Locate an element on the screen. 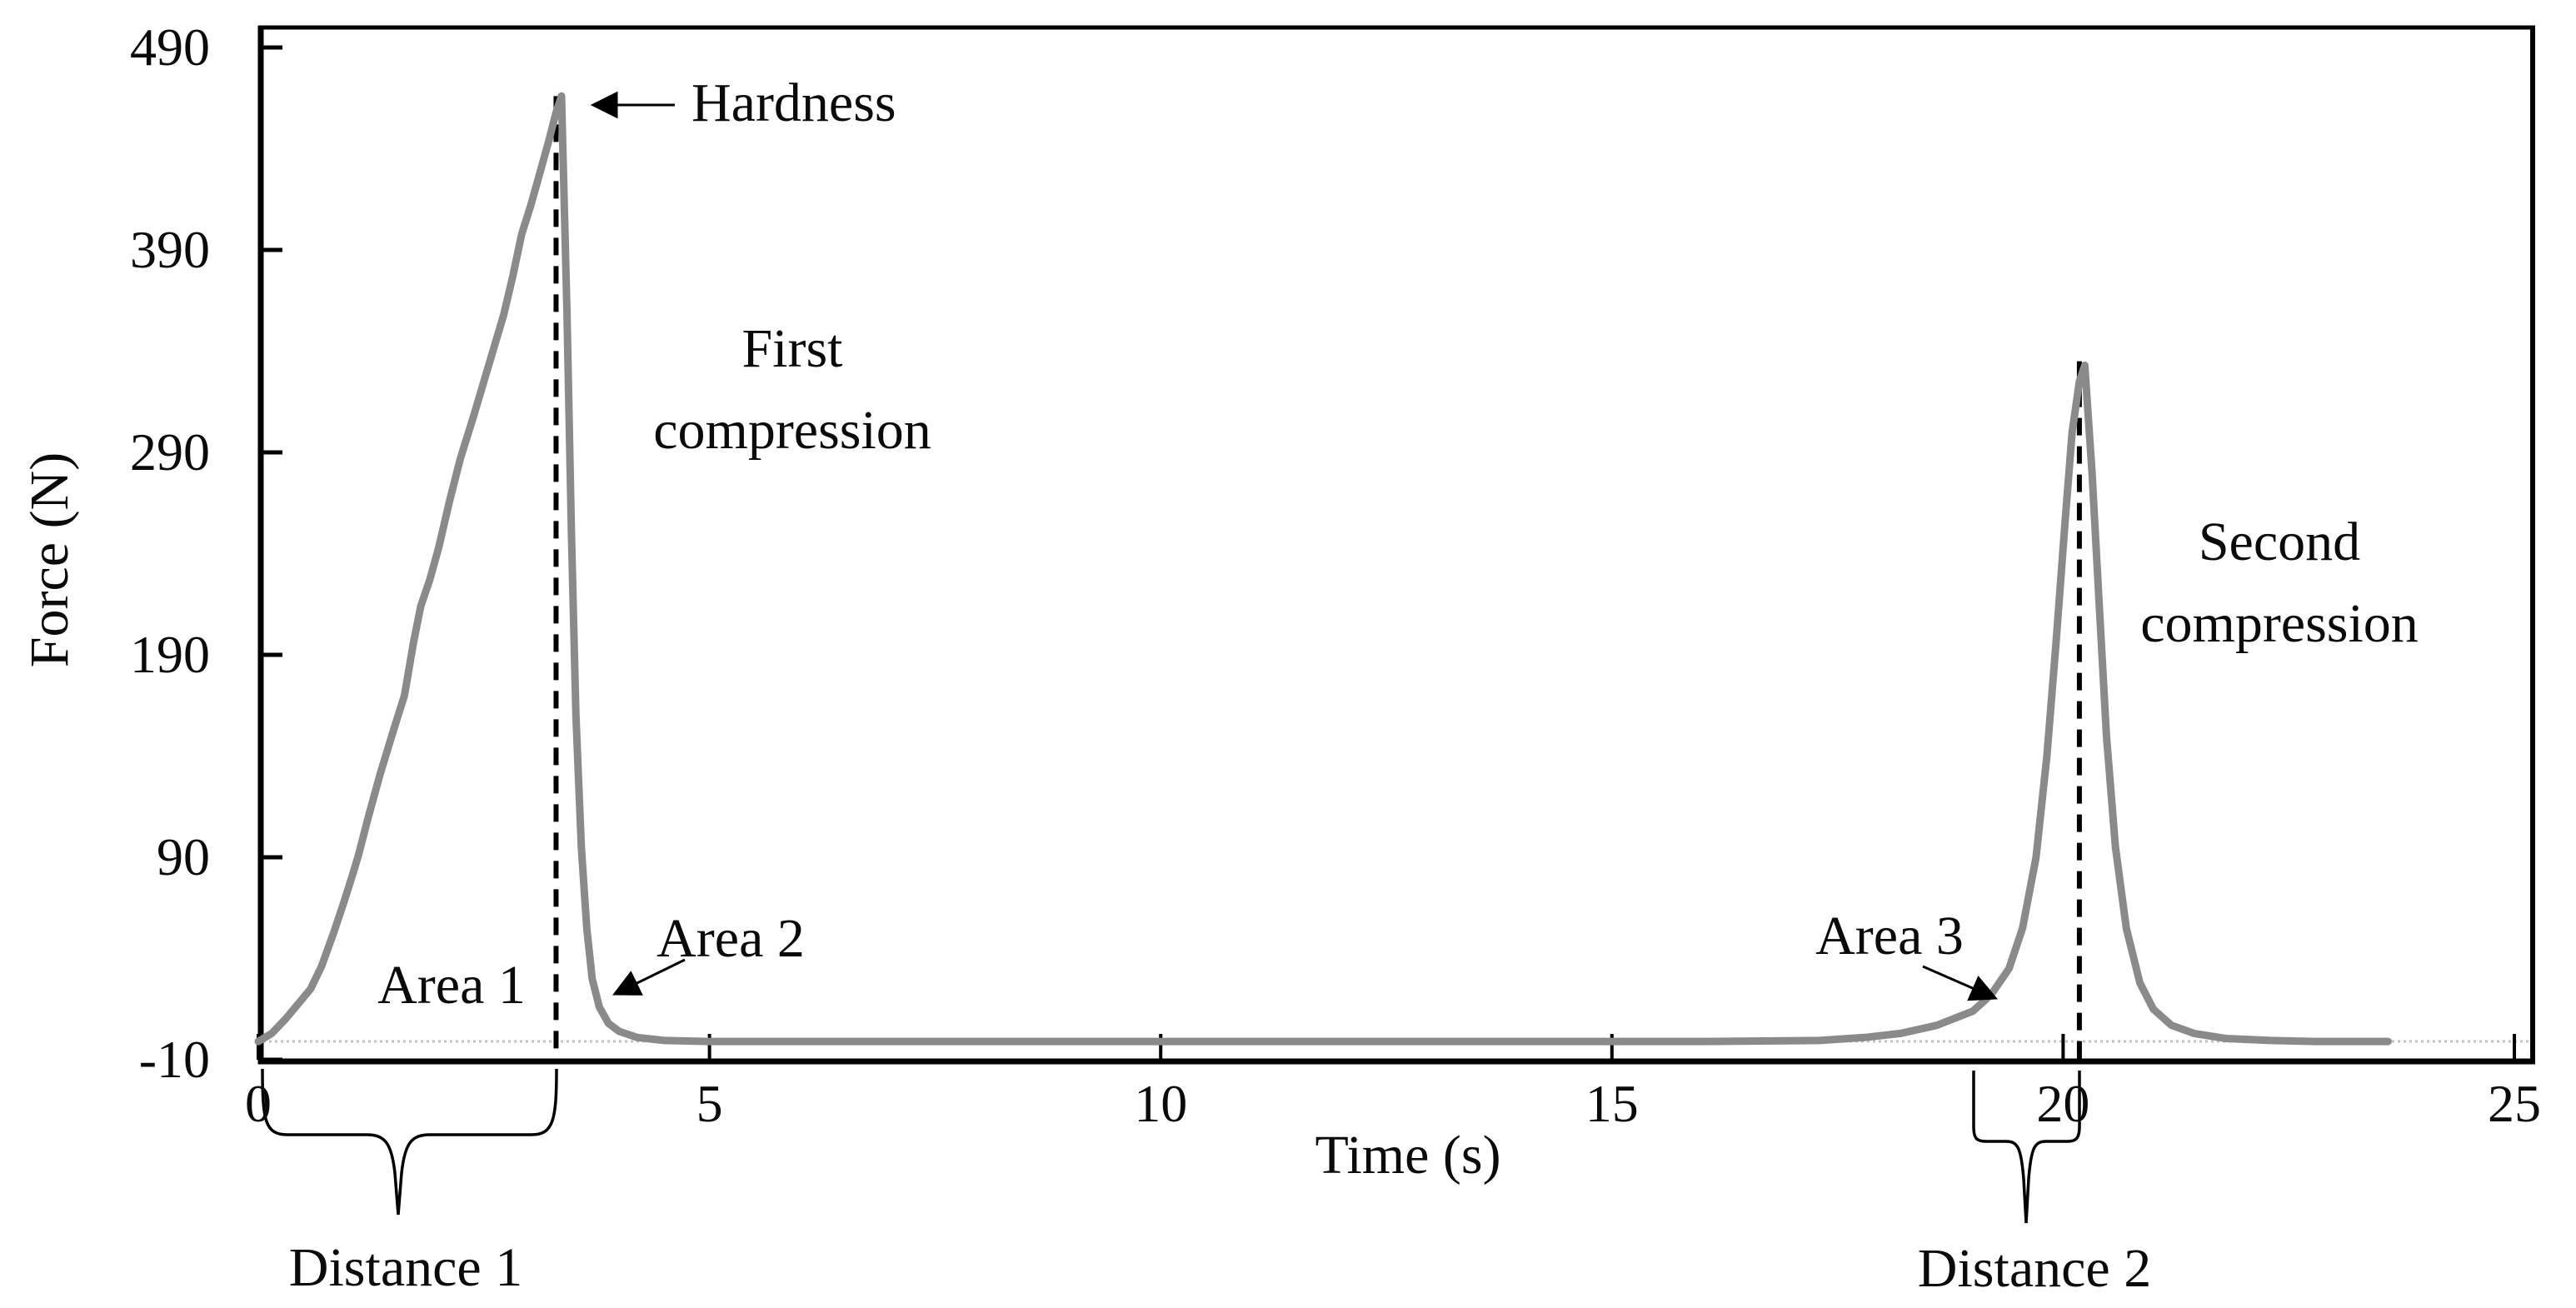 This screenshot has height=1308, width=2576. y-tick-label: 390 is located at coordinates (170, 250).